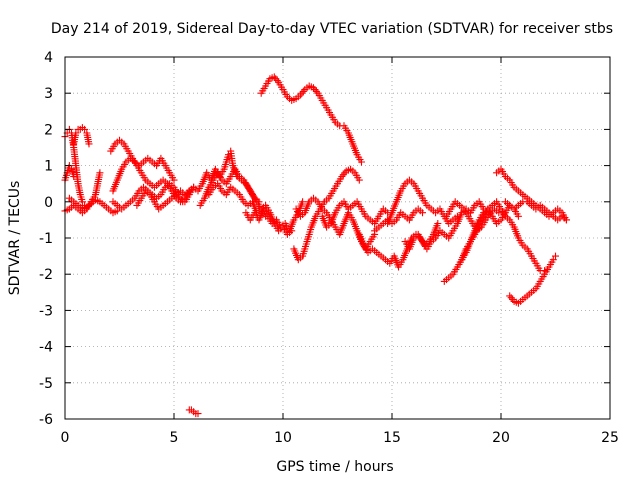 The image size is (640, 480). Describe the element at coordinates (303, 202) in the screenshot. I see `data-point-arc-m` at that location.